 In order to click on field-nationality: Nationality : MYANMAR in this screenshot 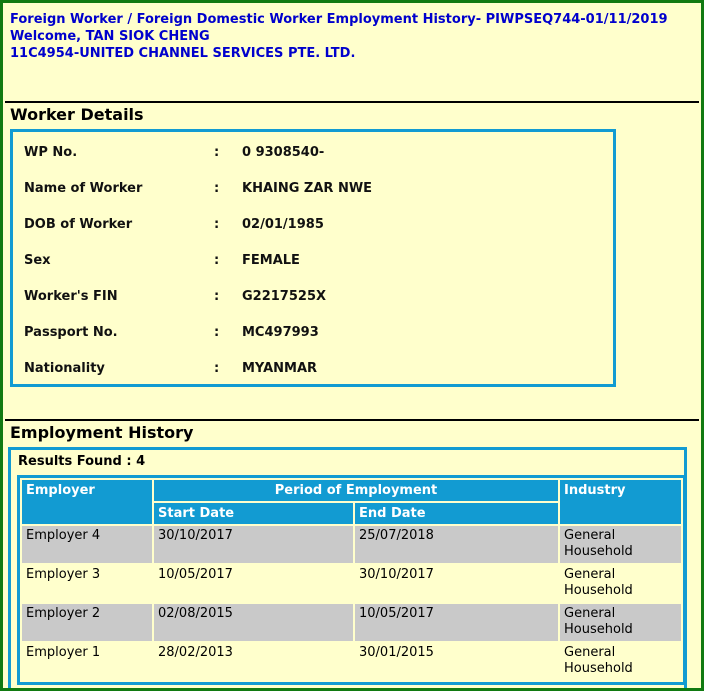, I will do `click(318, 369)`.